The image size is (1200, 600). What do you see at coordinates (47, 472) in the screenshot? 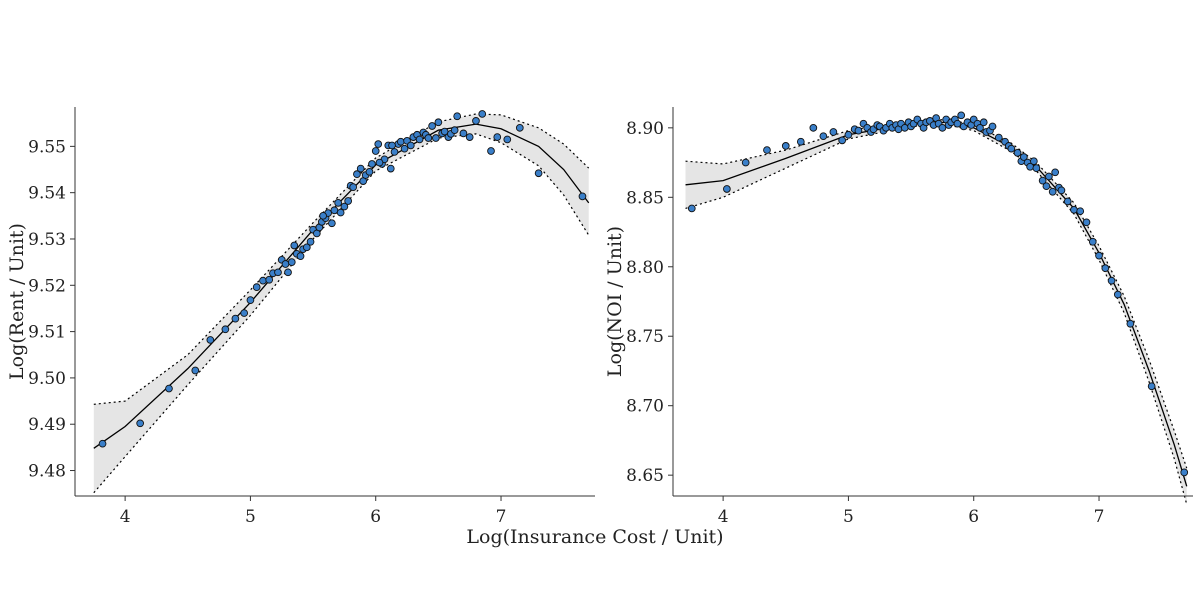
I see `y-tick-label: 9.48` at bounding box center [47, 472].